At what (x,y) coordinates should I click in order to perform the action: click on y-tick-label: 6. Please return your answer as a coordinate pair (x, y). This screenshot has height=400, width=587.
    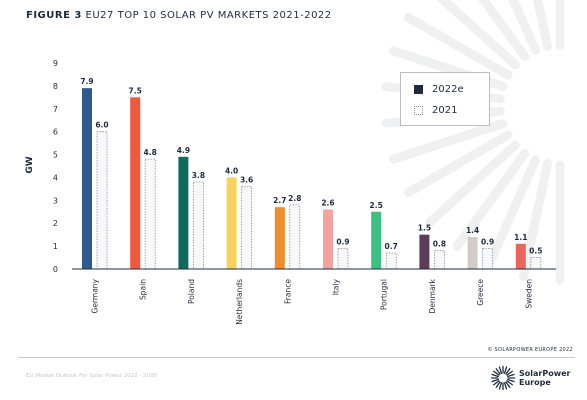
    Looking at the image, I should click on (55, 132).